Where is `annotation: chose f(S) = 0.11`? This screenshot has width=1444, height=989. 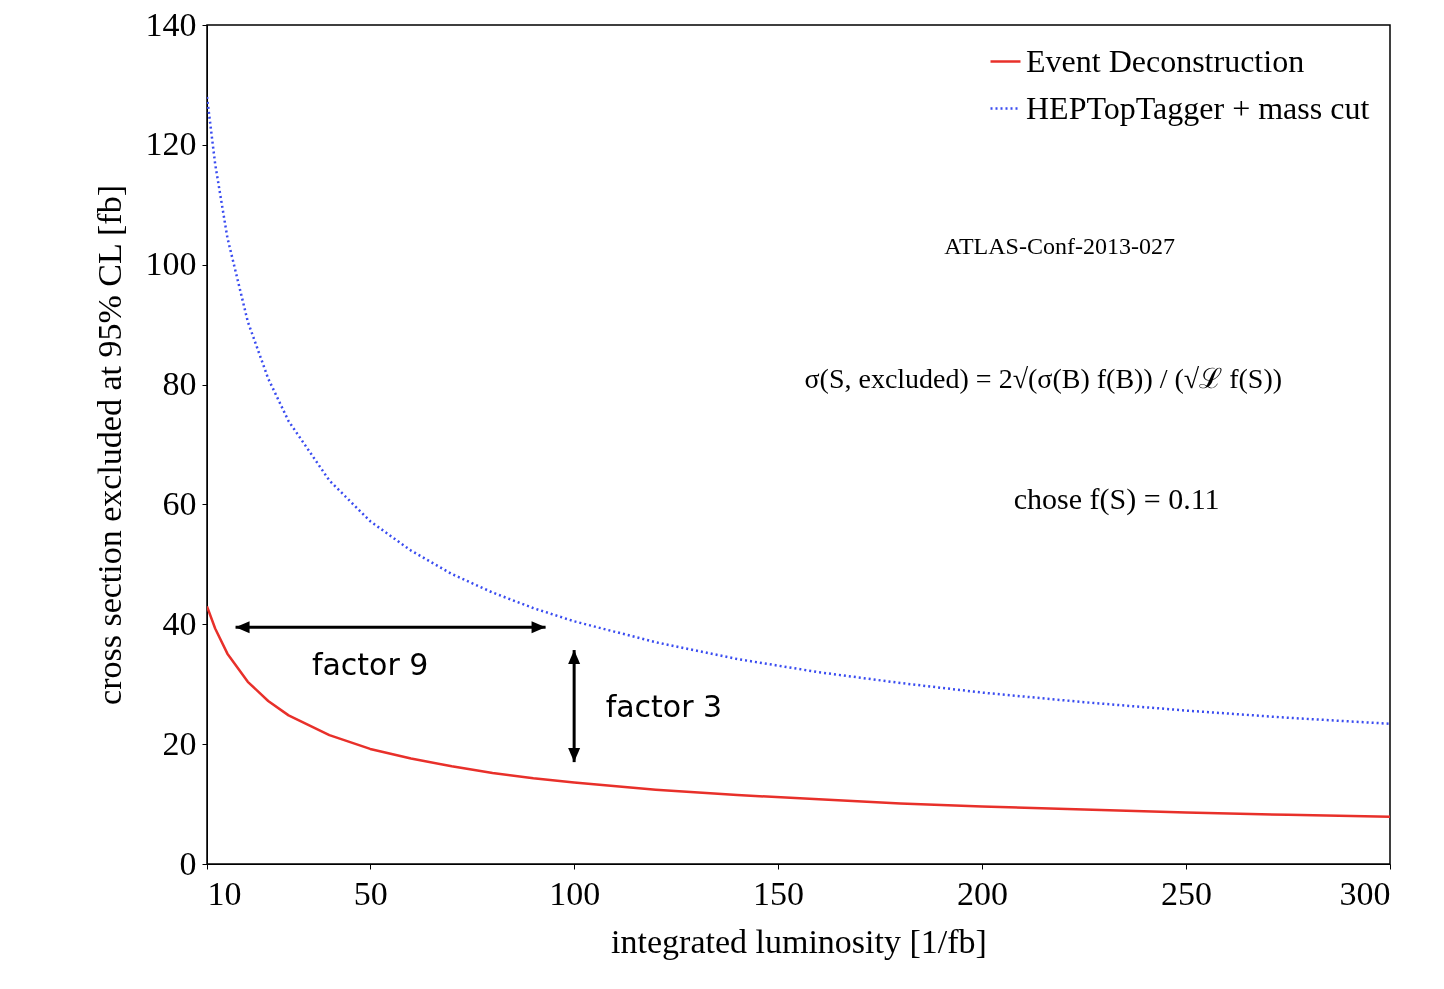 annotation: chose f(S) = 0.11 is located at coordinates (1116, 499).